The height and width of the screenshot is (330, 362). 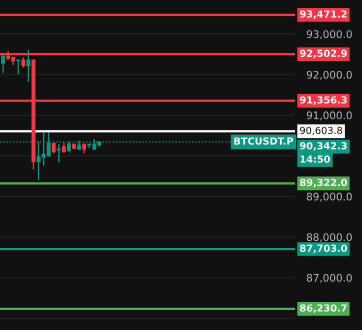 What do you see at coordinates (323, 14) in the screenshot?
I see `ref-line-label: 93,471.2` at bounding box center [323, 14].